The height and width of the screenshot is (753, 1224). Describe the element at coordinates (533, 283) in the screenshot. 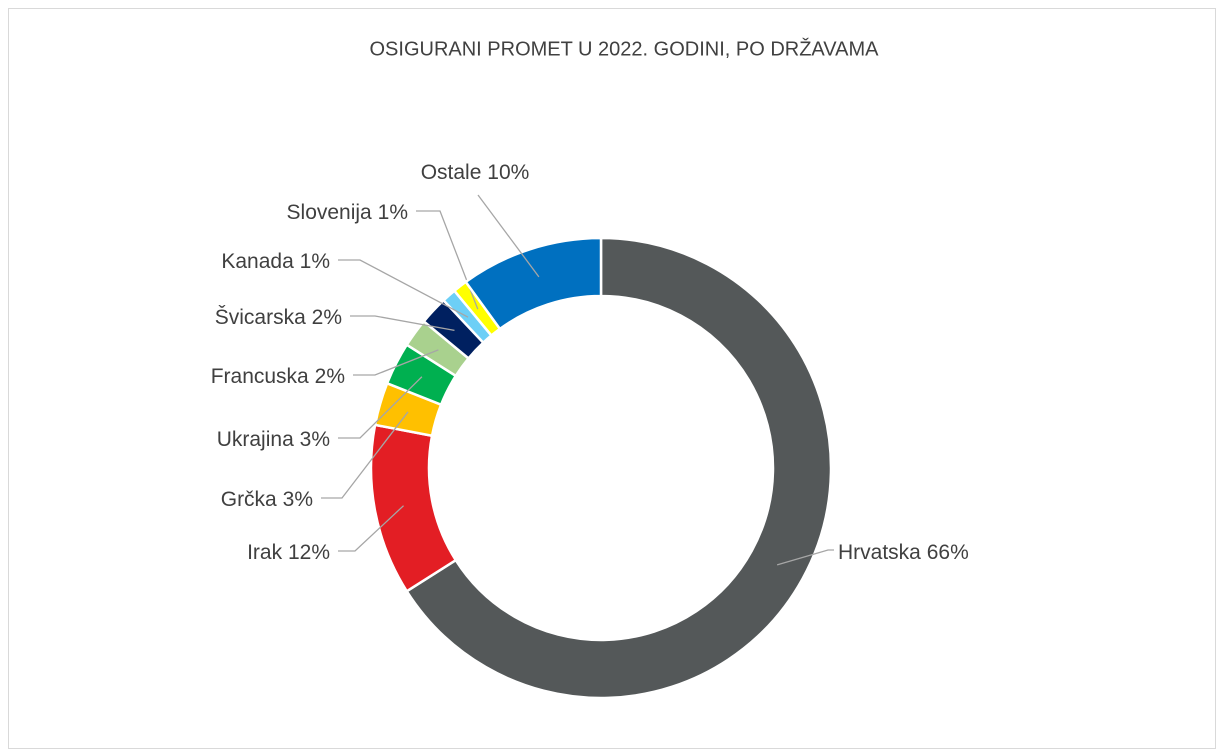

I see `donut-segment` at that location.